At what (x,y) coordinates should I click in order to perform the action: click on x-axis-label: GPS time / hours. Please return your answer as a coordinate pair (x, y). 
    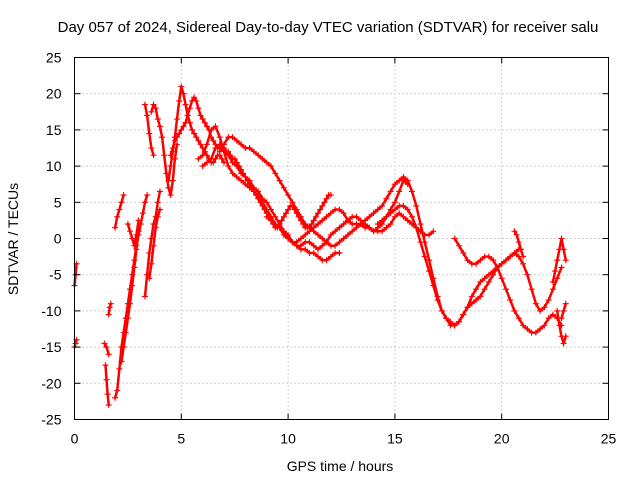
    Looking at the image, I should click on (340, 466).